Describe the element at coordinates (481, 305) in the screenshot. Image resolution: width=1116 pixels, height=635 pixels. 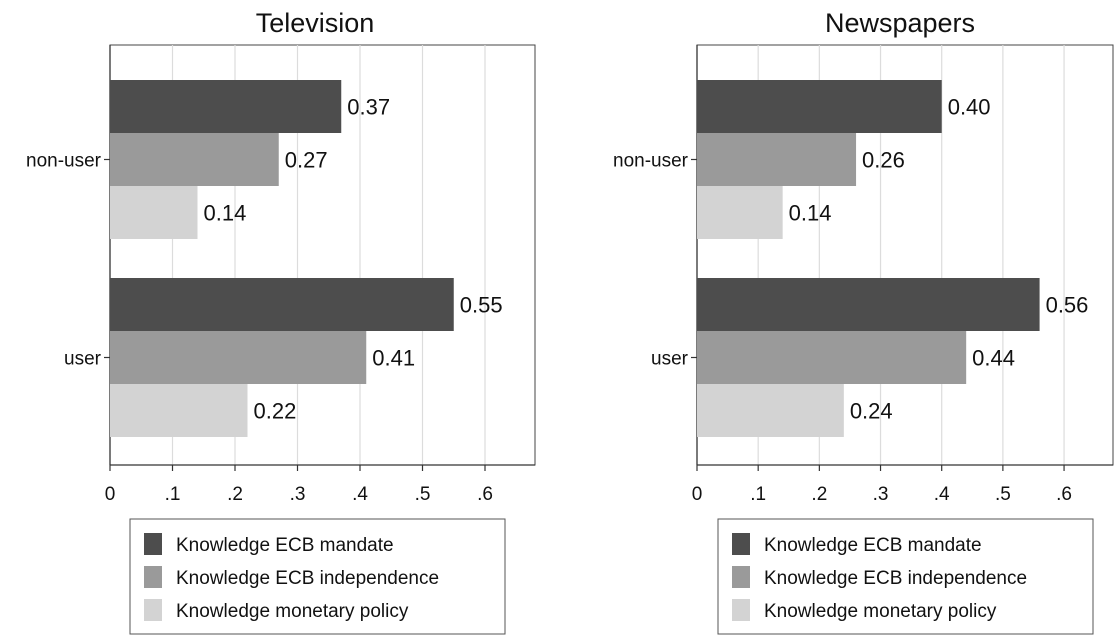
I see `data-label: 0.55` at that location.